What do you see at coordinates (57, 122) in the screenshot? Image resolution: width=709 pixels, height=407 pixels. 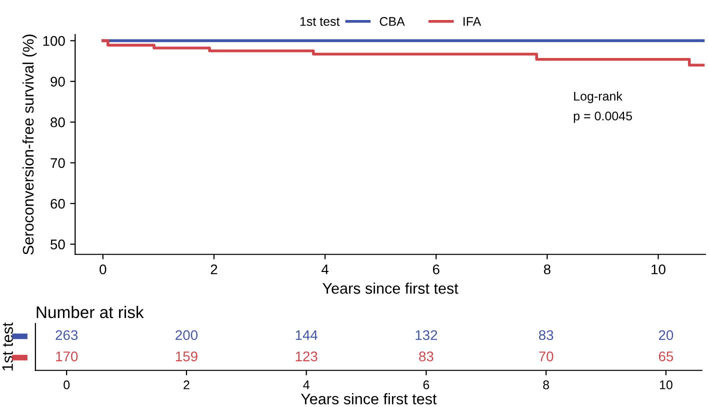 I see `y-tick-label: 80` at bounding box center [57, 122].